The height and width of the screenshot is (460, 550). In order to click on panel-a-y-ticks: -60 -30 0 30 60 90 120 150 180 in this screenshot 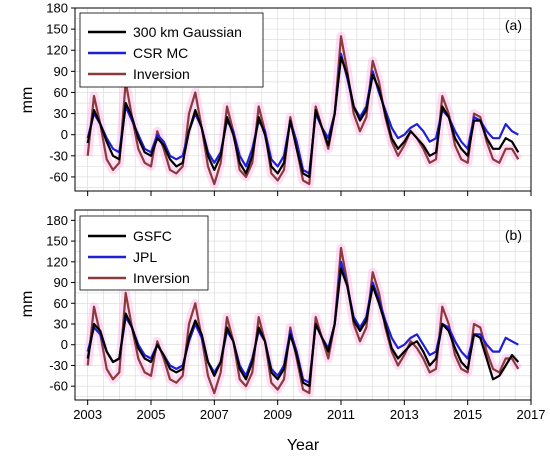, I will do `click(60, 92)`.